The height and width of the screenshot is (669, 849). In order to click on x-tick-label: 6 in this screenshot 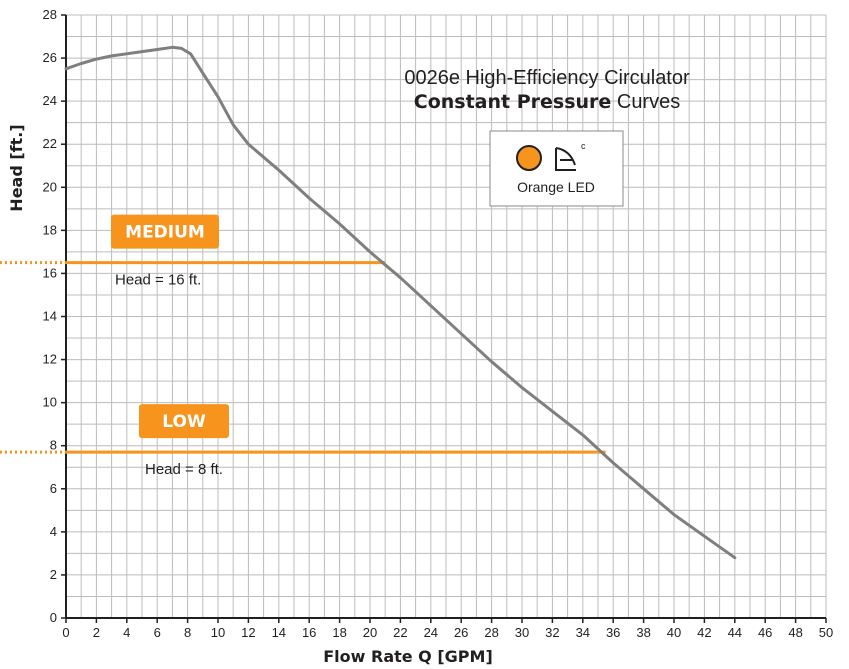, I will do `click(157, 632)`.